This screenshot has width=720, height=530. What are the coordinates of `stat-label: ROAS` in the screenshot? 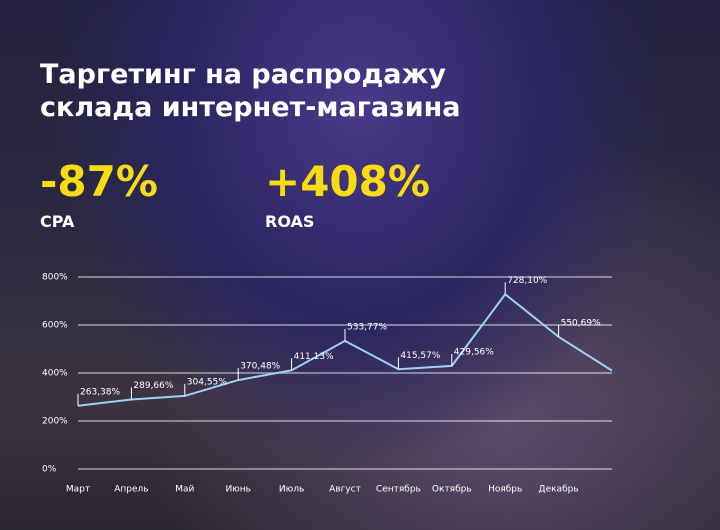 It's located at (290, 221).